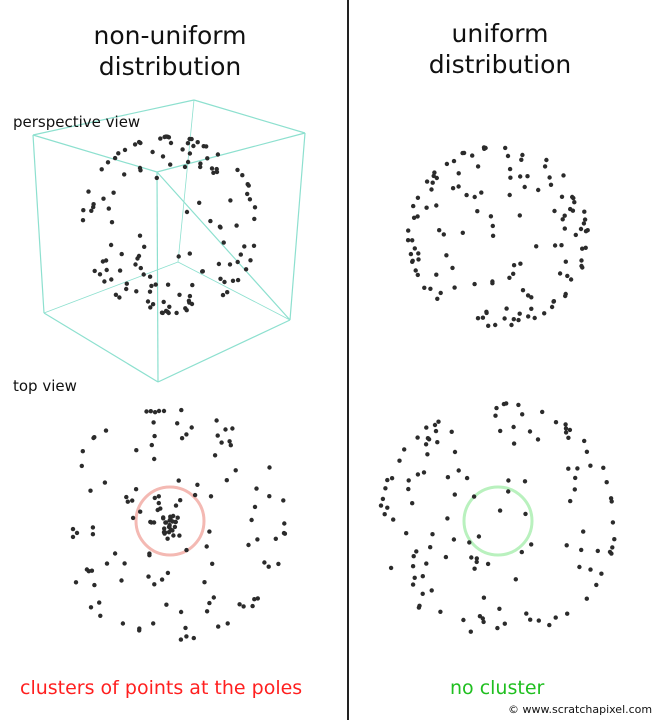  What do you see at coordinates (500, 64) in the screenshot?
I see `right-title-line2: distribution` at bounding box center [500, 64].